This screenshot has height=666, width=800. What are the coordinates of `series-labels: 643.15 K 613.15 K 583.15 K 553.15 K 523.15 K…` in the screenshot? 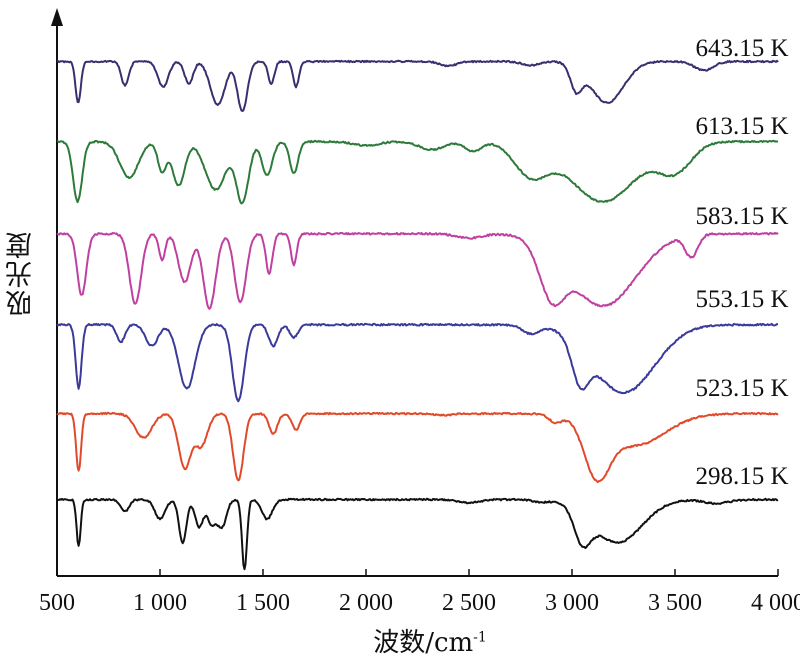 It's located at (741, 262).